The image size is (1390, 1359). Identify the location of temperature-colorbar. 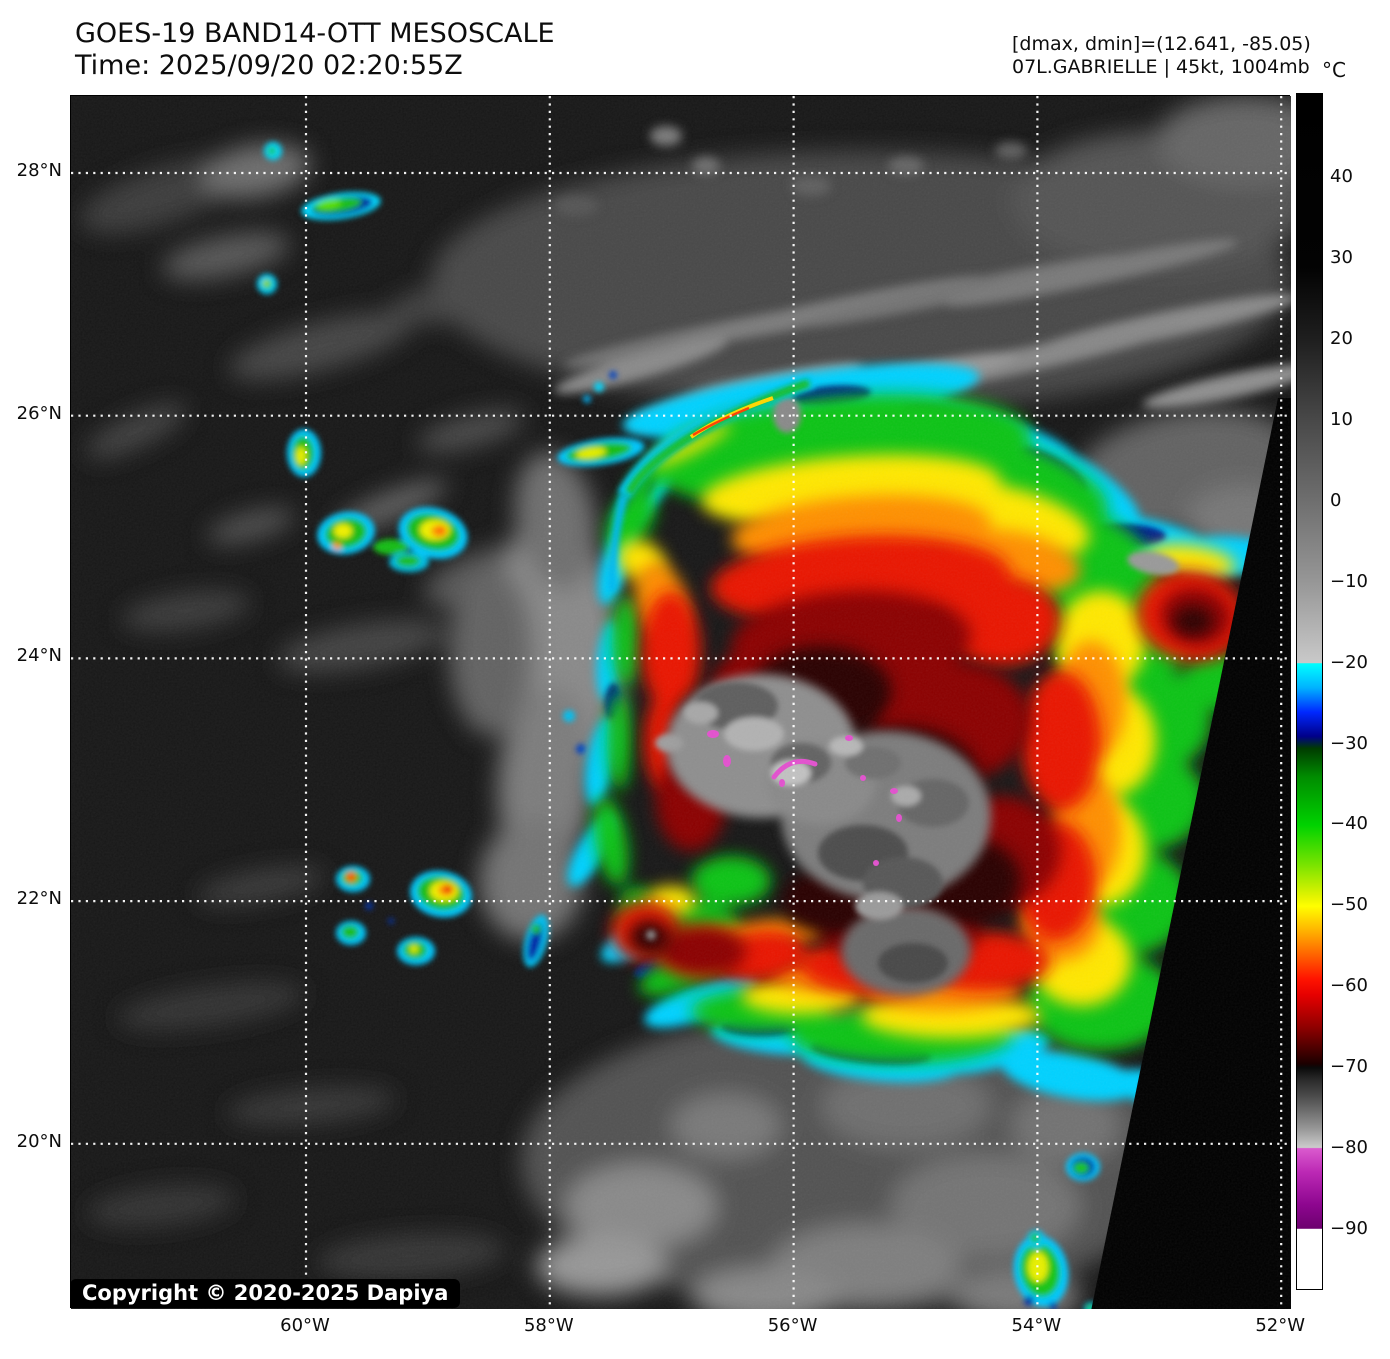
(1309, 691).